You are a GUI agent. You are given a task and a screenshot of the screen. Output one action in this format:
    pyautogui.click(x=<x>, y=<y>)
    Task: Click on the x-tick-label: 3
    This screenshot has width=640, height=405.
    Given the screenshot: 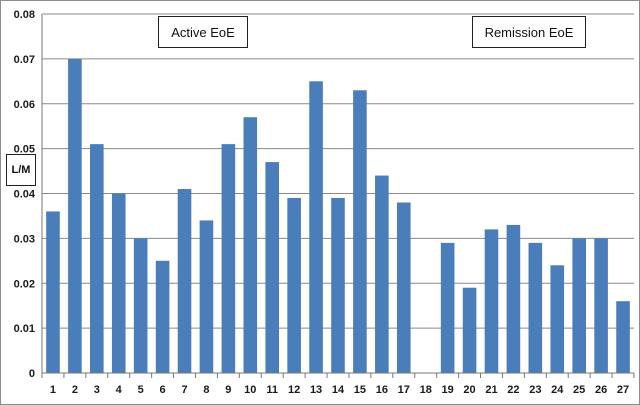 What is the action you would take?
    pyautogui.click(x=97, y=390)
    